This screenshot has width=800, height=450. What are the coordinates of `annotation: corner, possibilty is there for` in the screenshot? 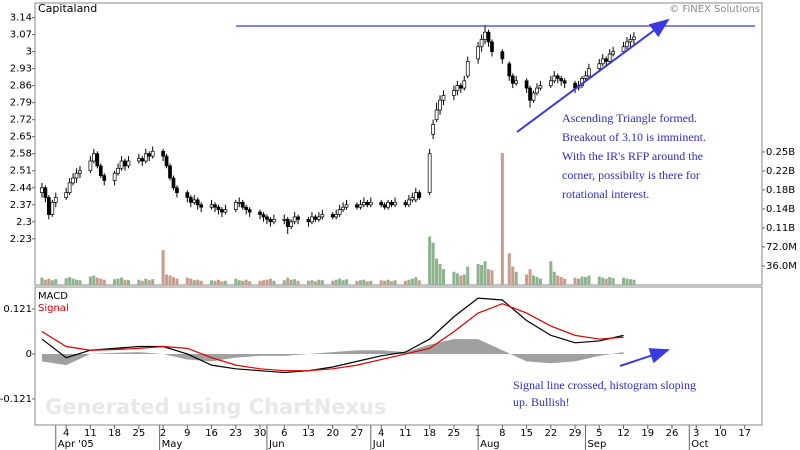 It's located at (631, 175).